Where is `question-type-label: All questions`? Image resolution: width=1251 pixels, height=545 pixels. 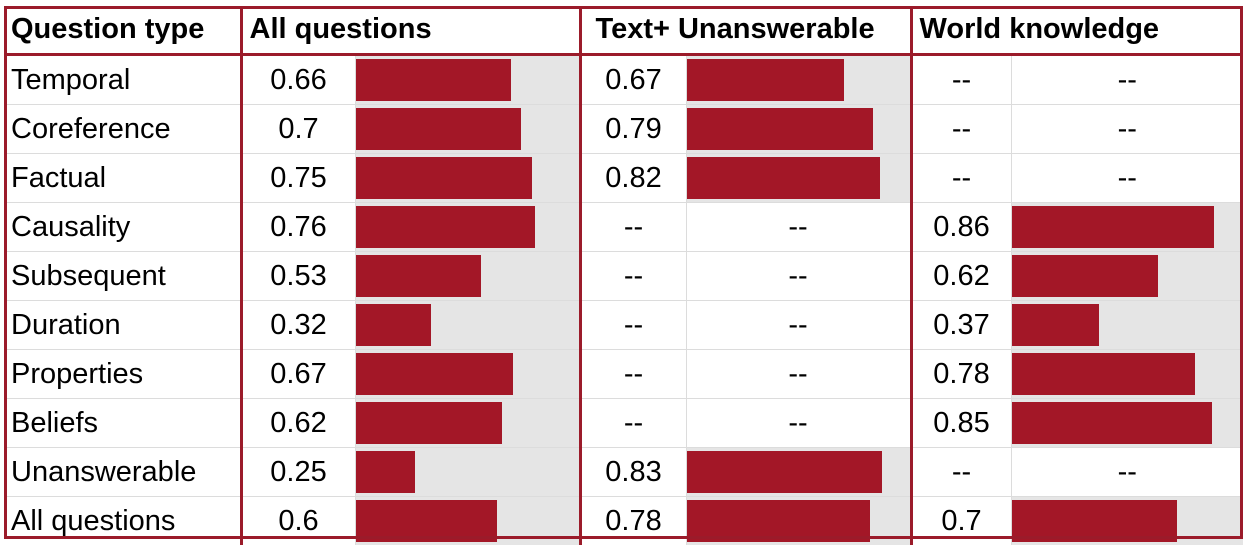 question-type-label: All questions is located at coordinates (122, 521).